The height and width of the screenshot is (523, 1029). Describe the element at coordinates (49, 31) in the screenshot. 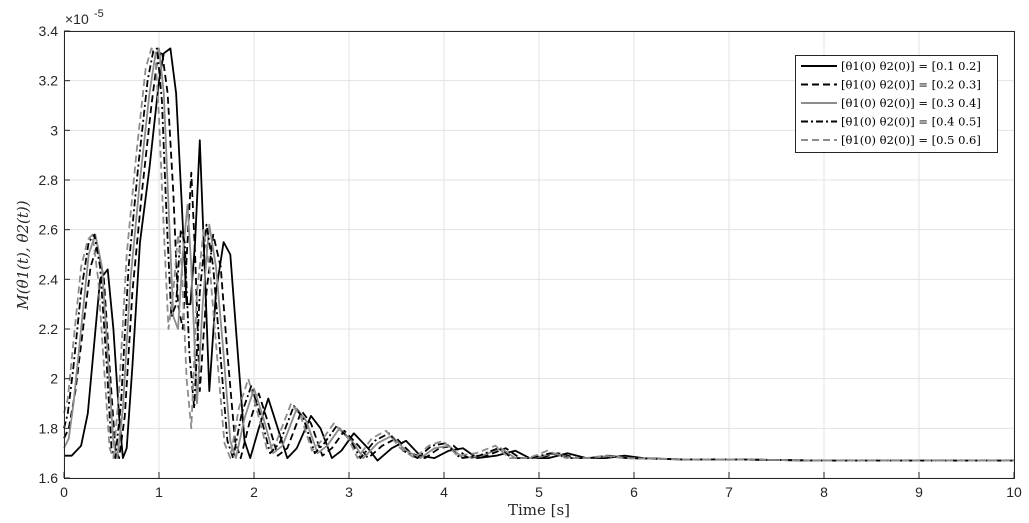

I see `y-tick-label: 3.4` at that location.